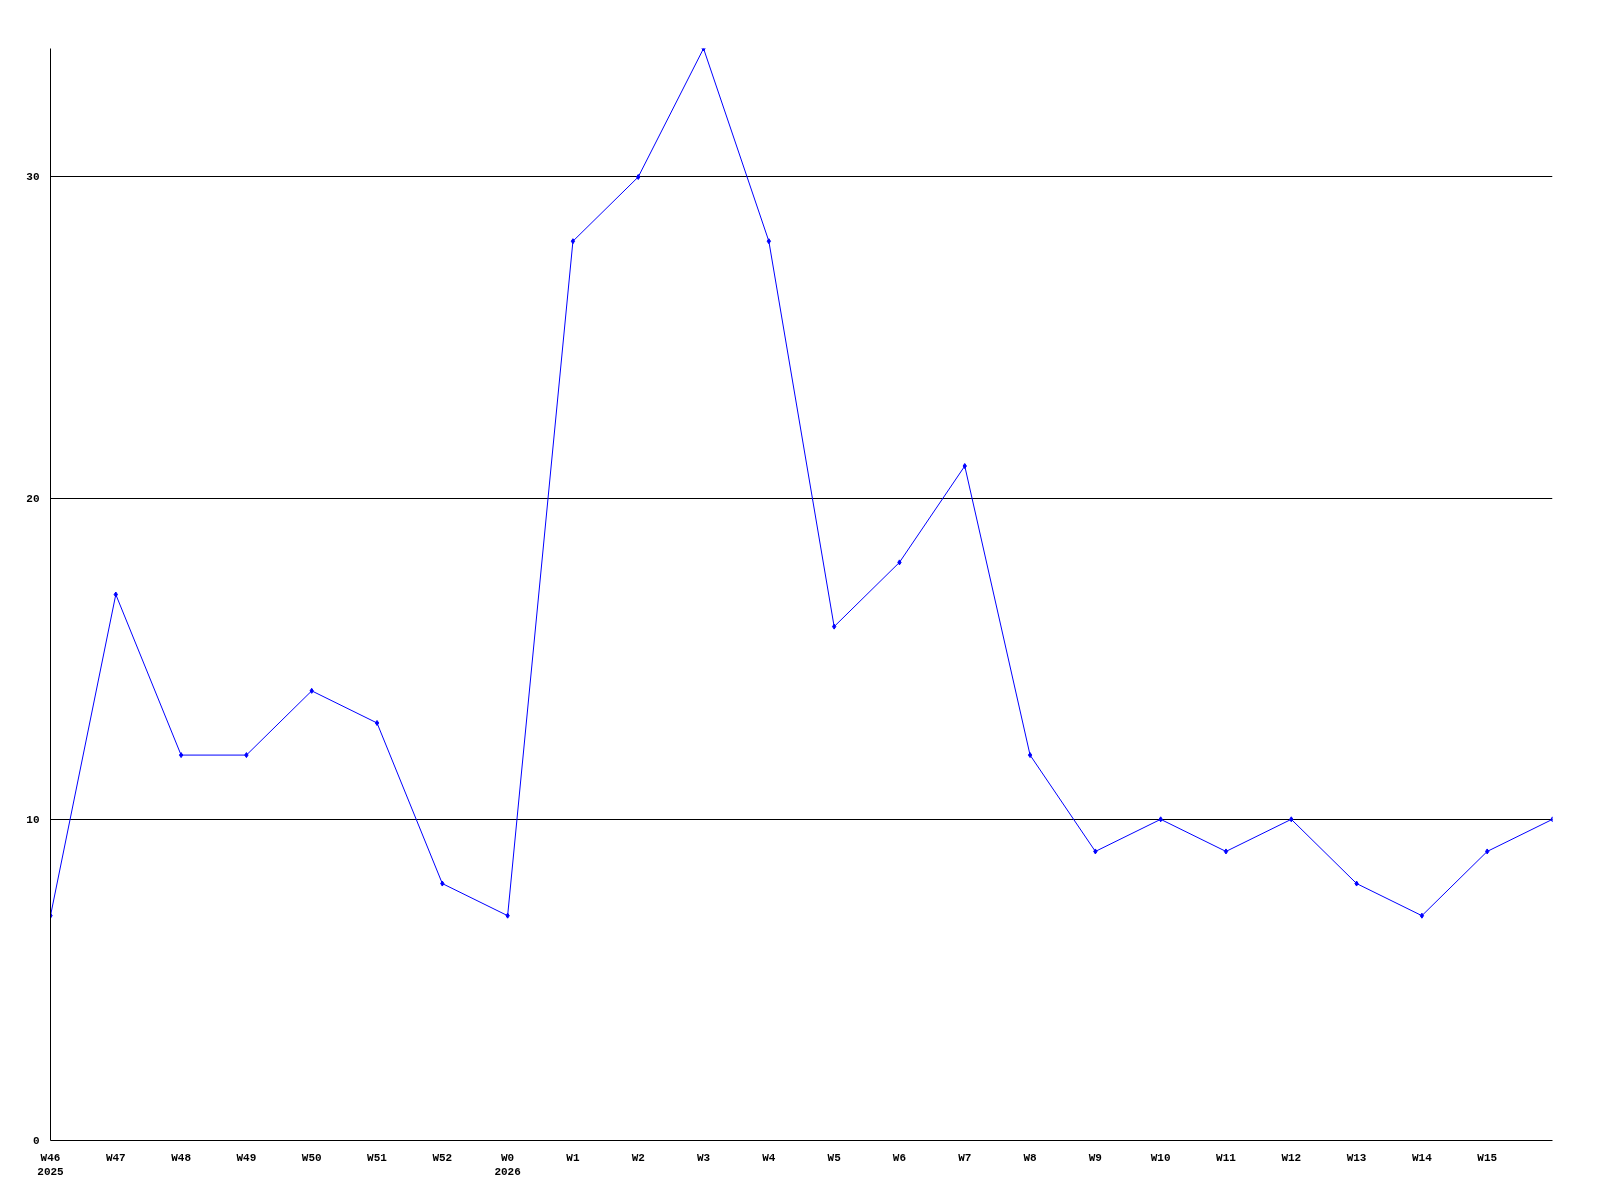  Describe the element at coordinates (507, 1164) in the screenshot. I see `x-tick-label: W0 2026` at that location.